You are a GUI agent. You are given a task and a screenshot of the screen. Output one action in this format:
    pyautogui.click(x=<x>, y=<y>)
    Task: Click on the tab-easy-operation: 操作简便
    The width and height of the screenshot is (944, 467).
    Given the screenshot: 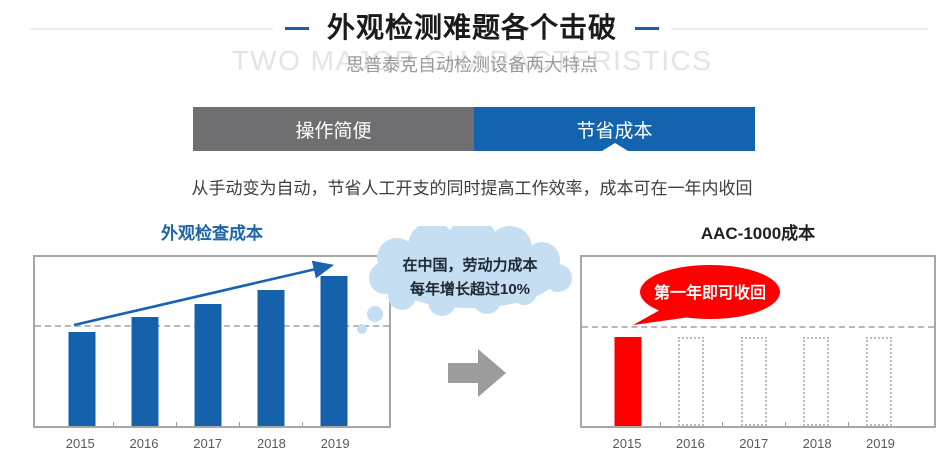 What is the action you would take?
    pyautogui.click(x=333, y=129)
    